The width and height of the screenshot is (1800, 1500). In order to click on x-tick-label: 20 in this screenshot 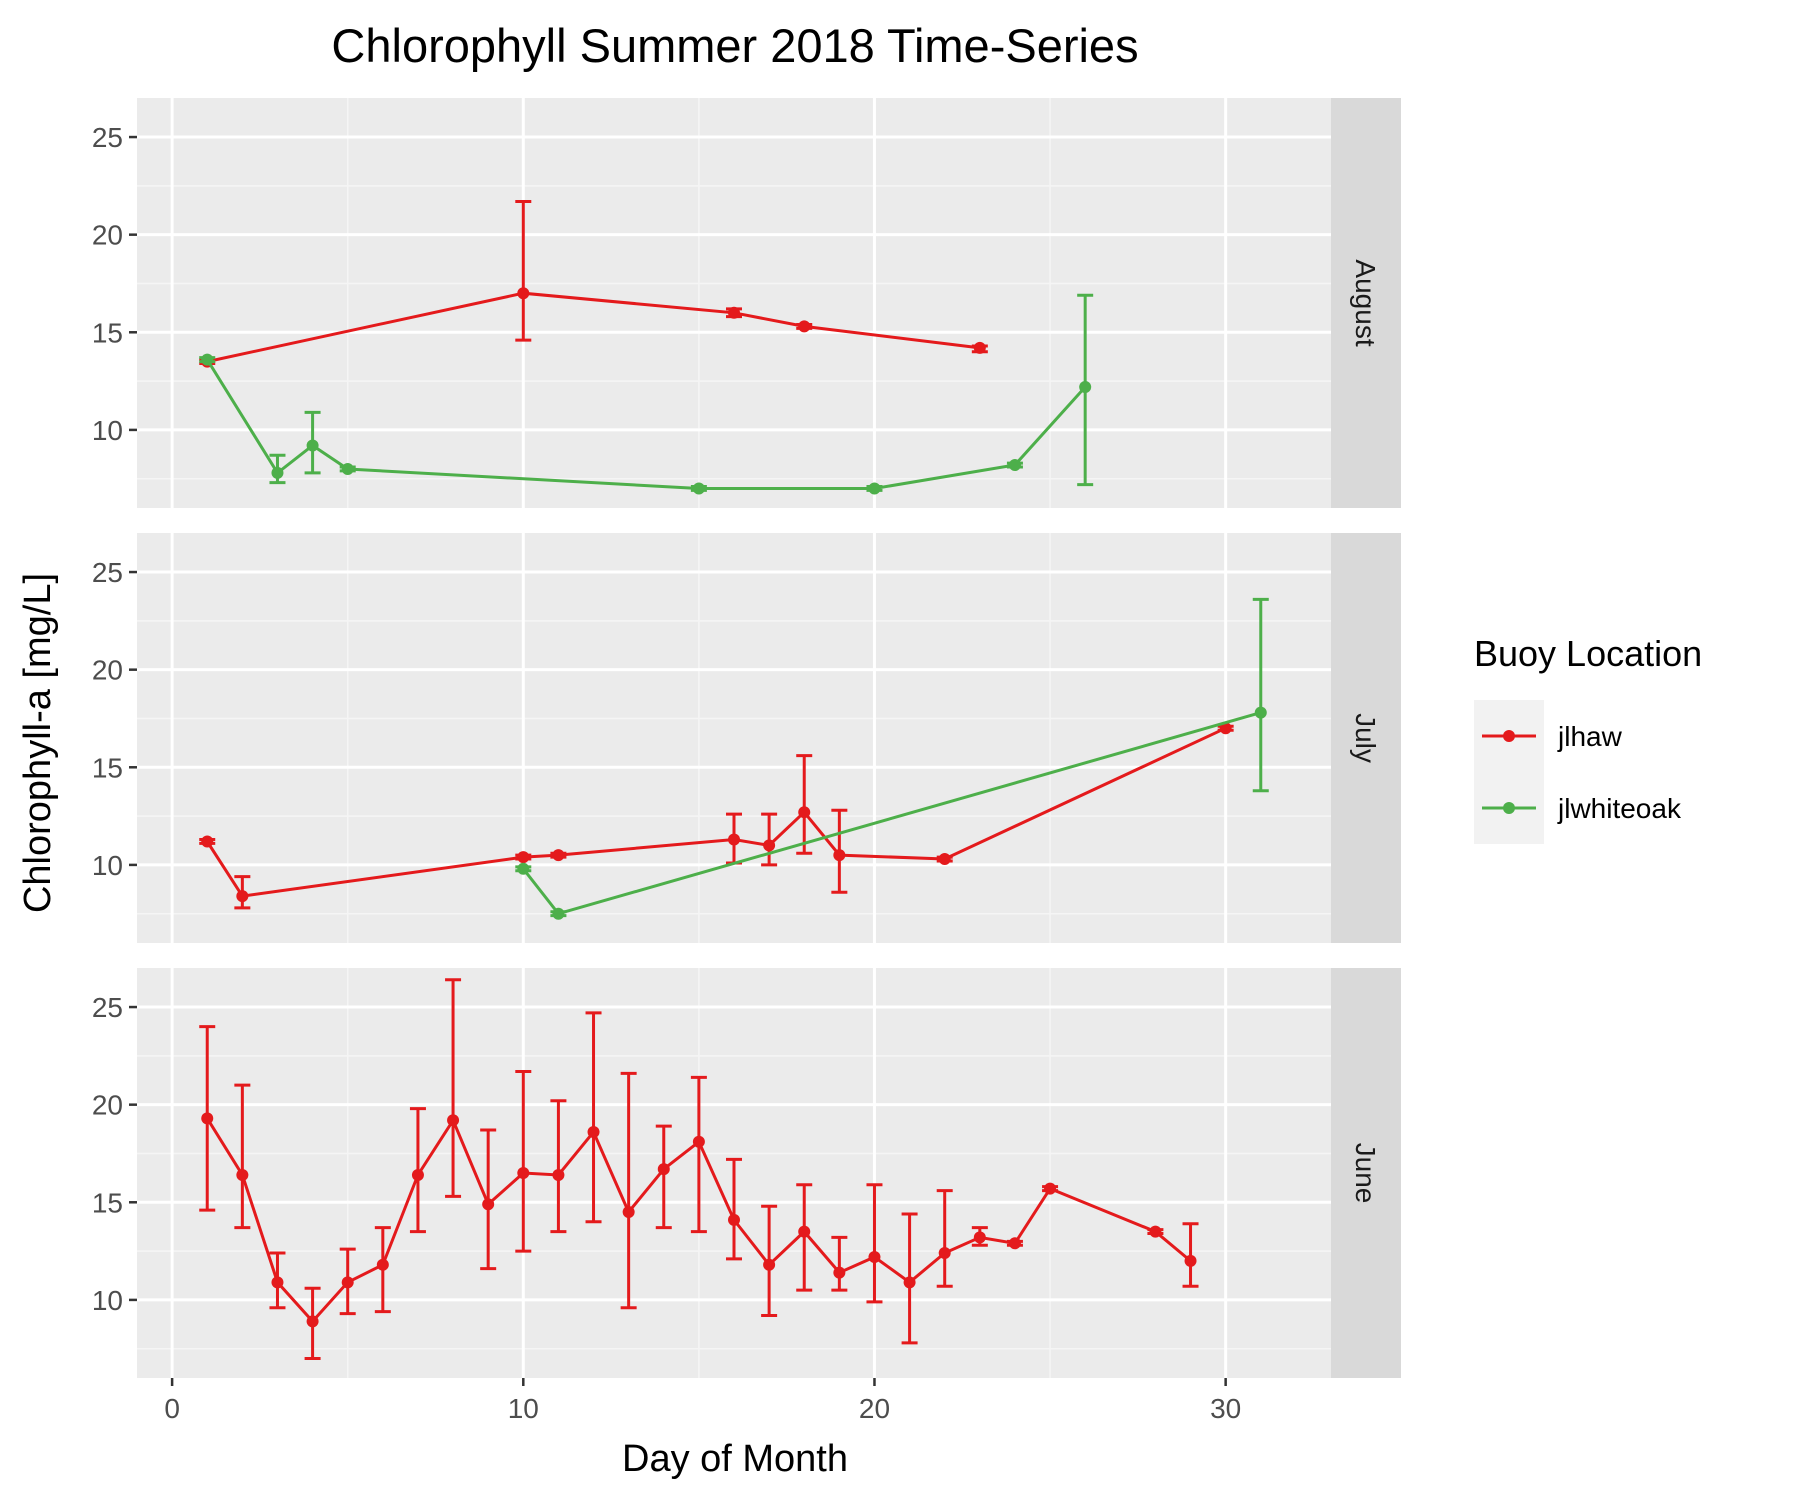, I will do `click(874, 1408)`.